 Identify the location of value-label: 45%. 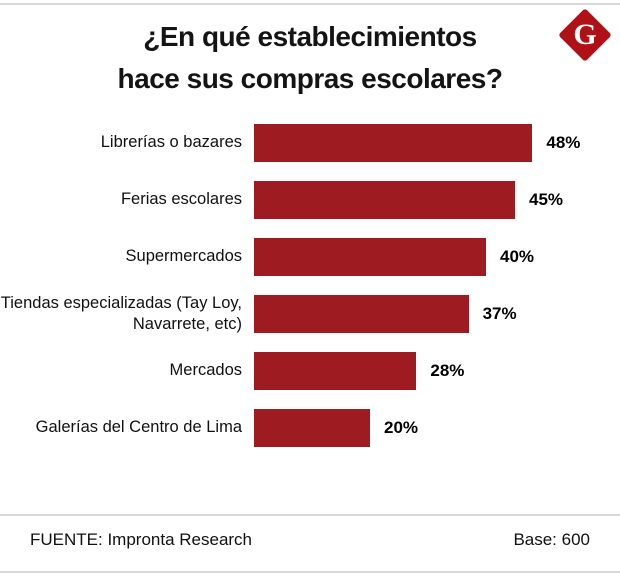
(546, 199).